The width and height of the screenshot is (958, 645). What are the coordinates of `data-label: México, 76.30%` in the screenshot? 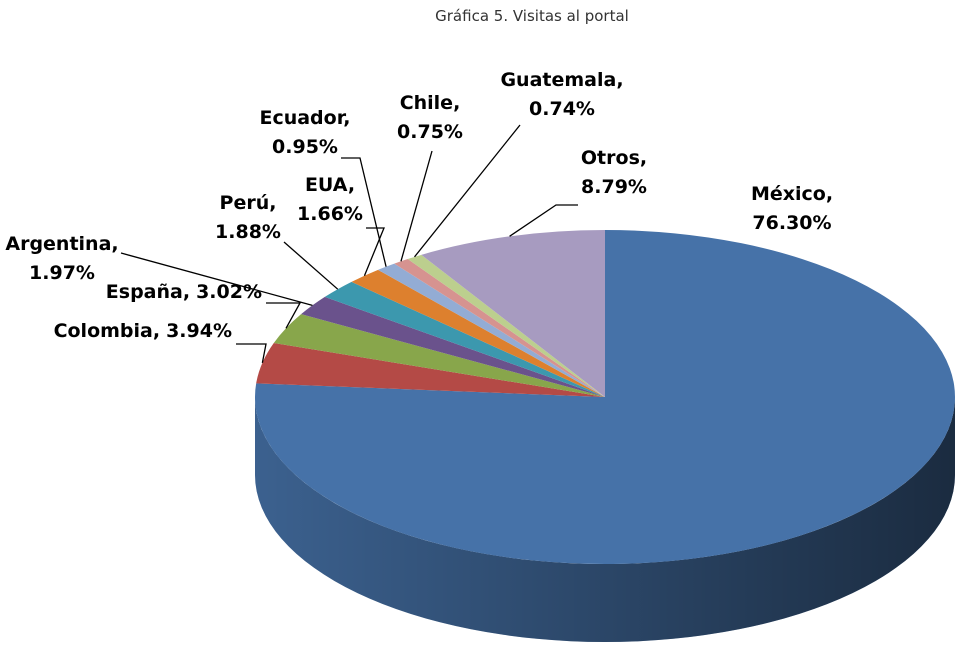 It's located at (792, 208).